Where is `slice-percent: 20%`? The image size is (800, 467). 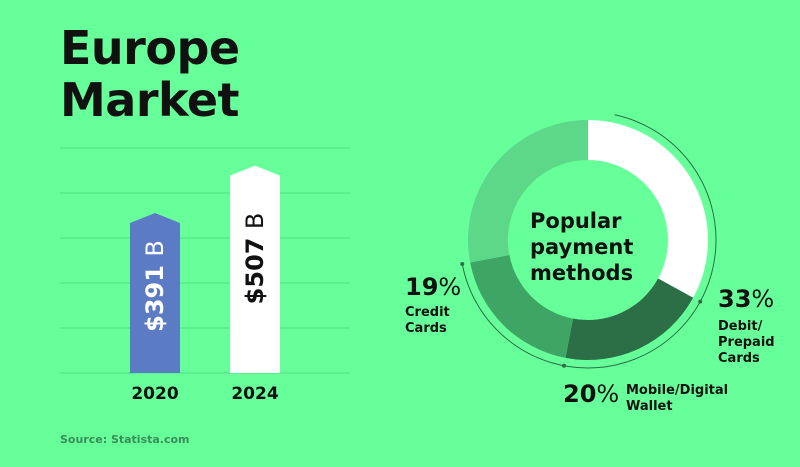
slice-percent: 20% is located at coordinates (591, 394).